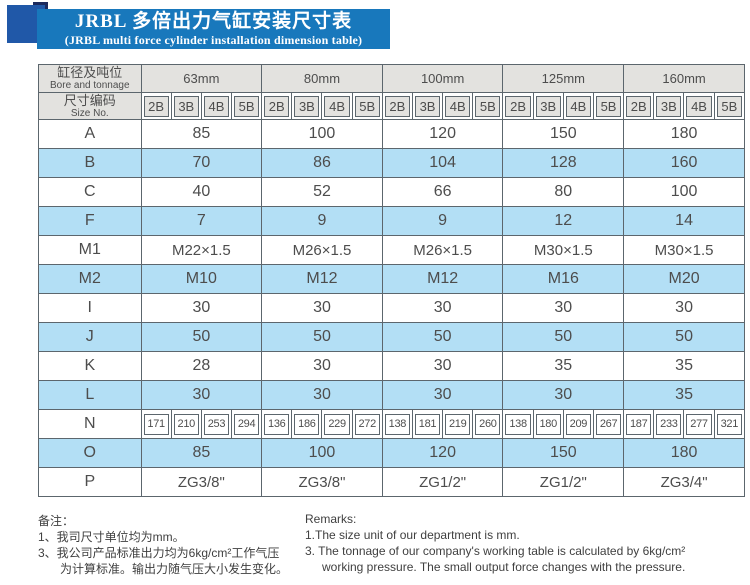  I want to click on row-label-F: F, so click(90, 221).